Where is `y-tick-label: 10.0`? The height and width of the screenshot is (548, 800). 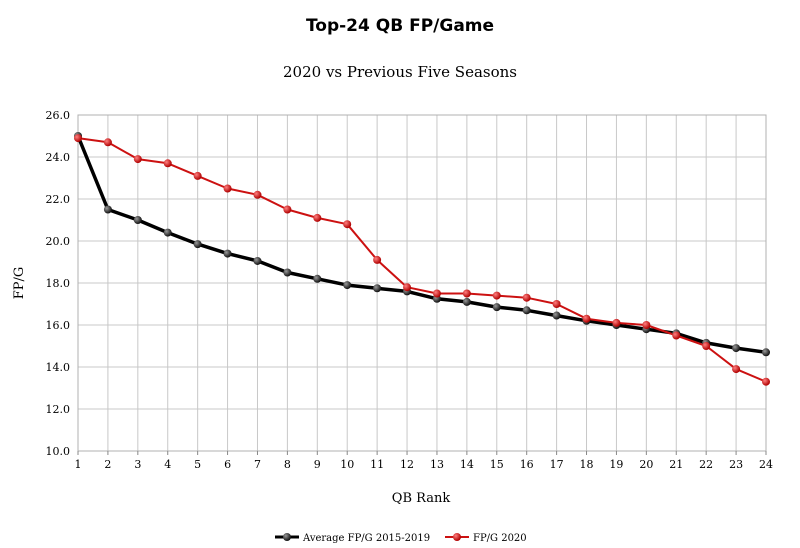 y-tick-label: 10.0 is located at coordinates (58, 451).